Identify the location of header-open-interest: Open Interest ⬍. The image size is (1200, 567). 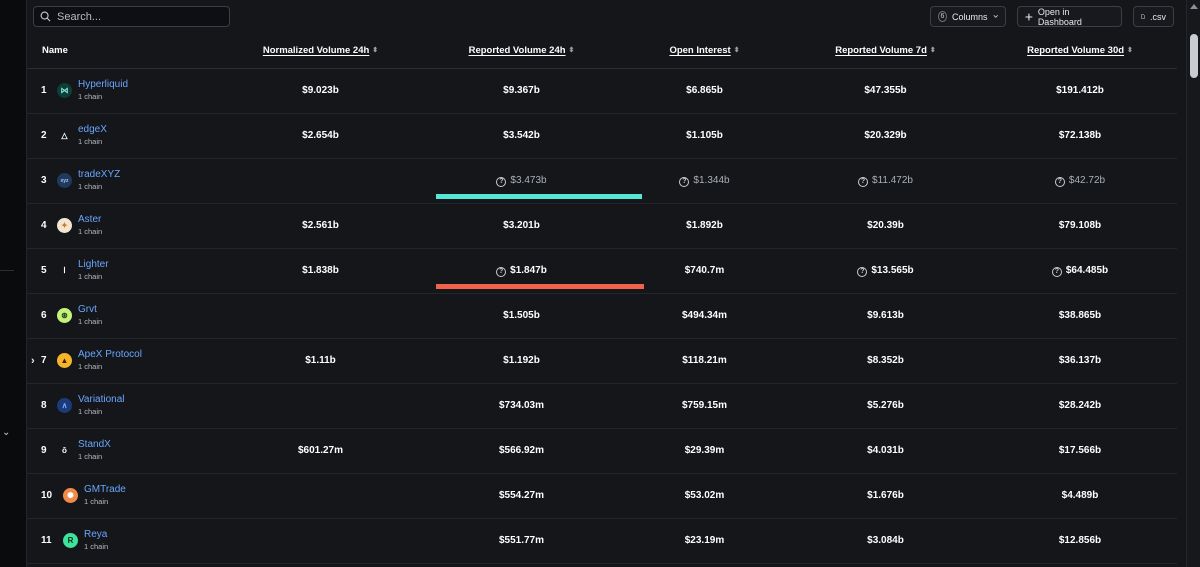
(704, 51).